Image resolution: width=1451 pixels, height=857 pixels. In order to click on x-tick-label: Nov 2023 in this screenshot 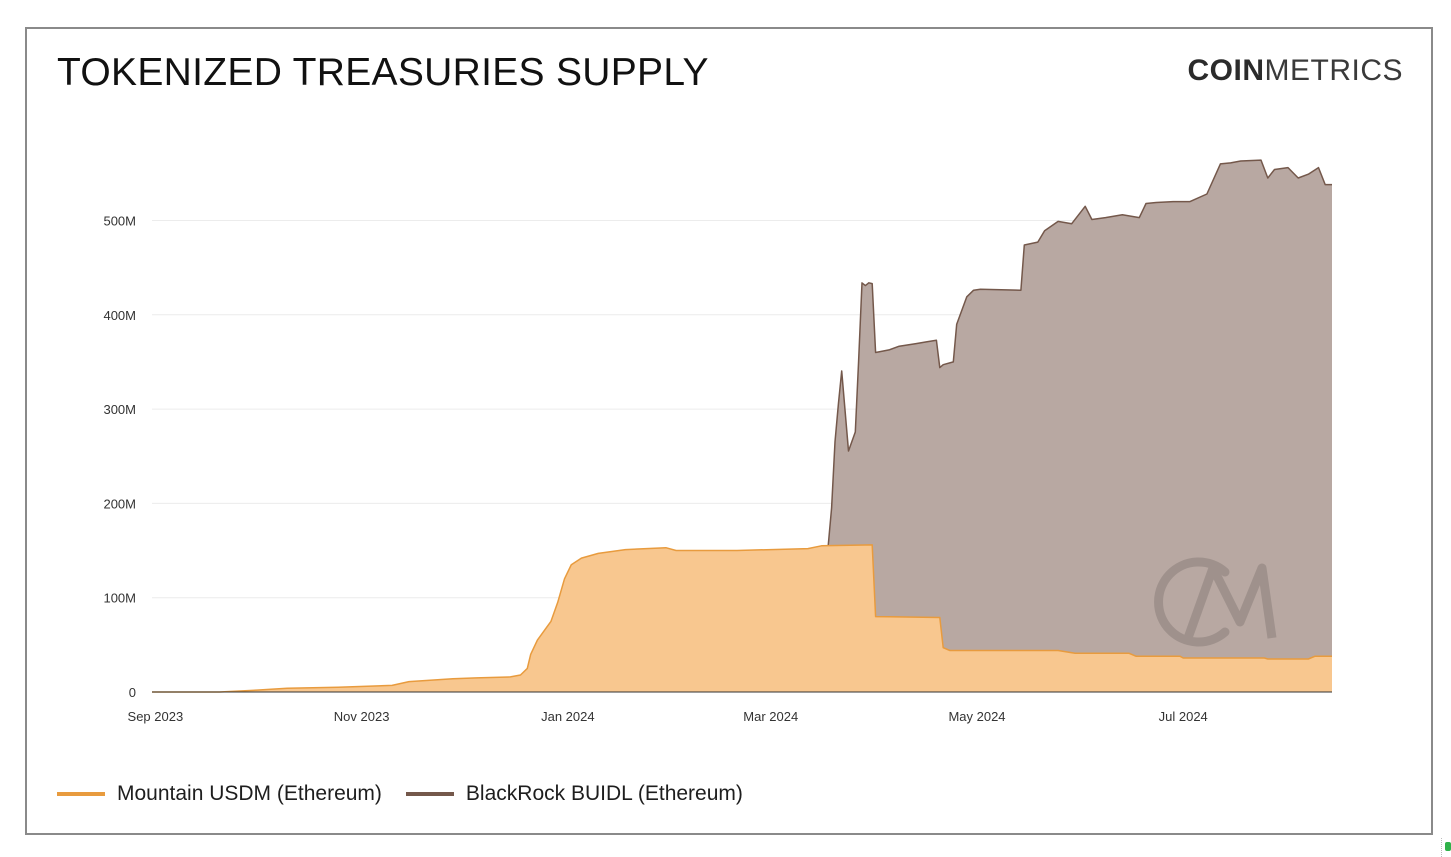, I will do `click(362, 716)`.